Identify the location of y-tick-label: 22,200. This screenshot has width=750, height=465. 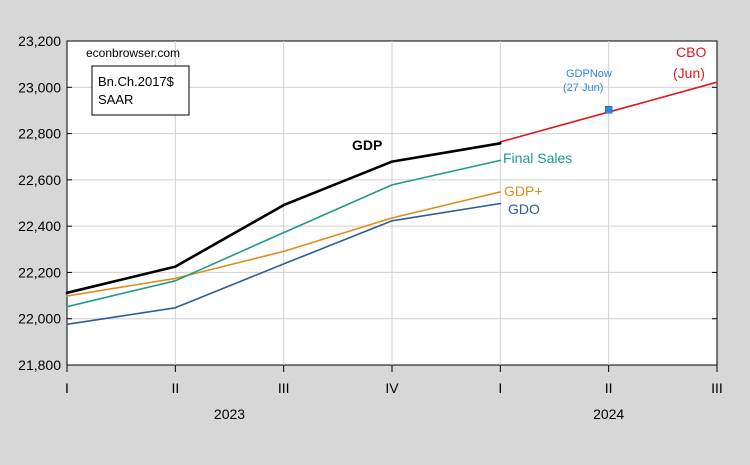
(39, 272).